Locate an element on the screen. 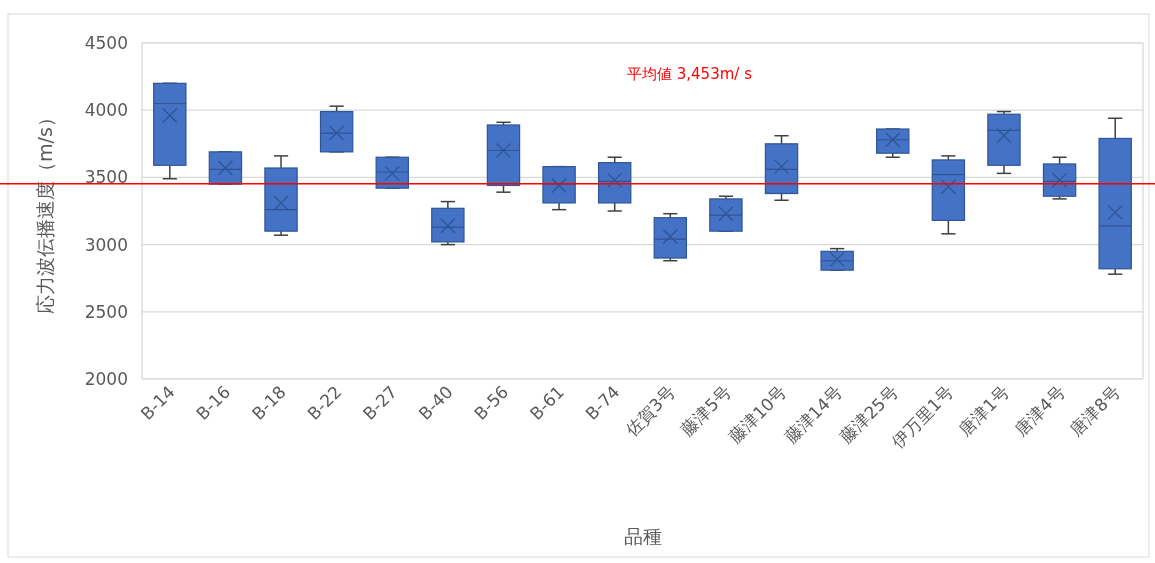 This screenshot has height=563, width=1155. y-axis-title: 応力波伝播速度（m/s） is located at coordinates (45, 211).